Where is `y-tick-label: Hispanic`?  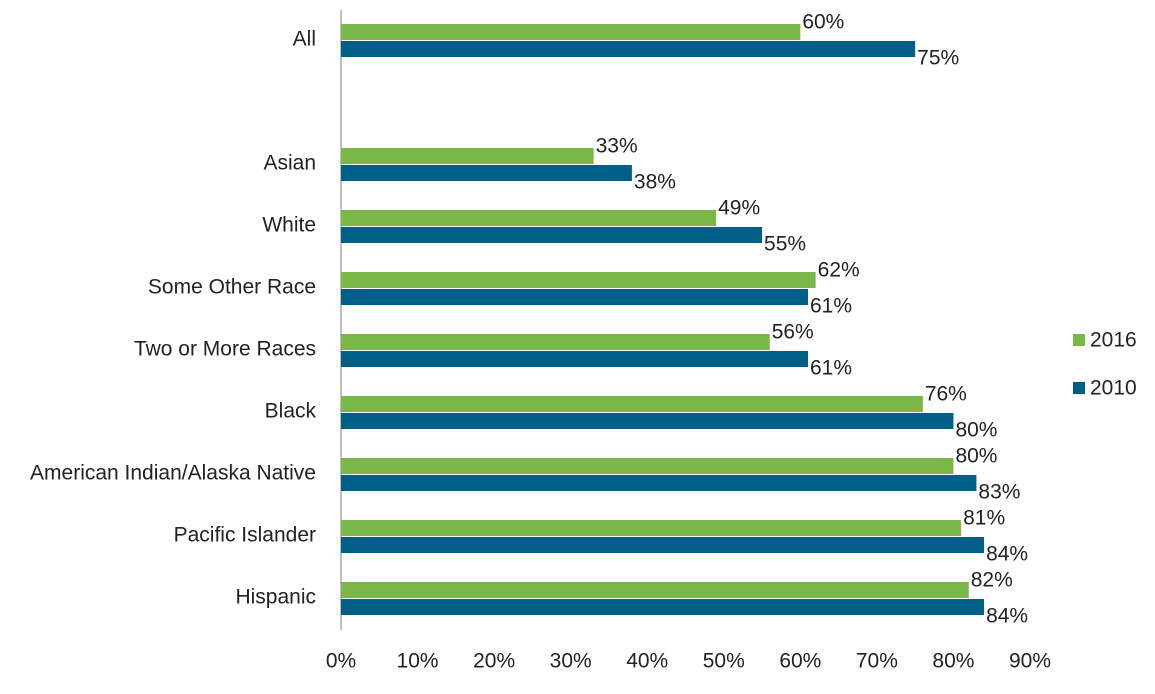
y-tick-label: Hispanic is located at coordinates (275, 597).